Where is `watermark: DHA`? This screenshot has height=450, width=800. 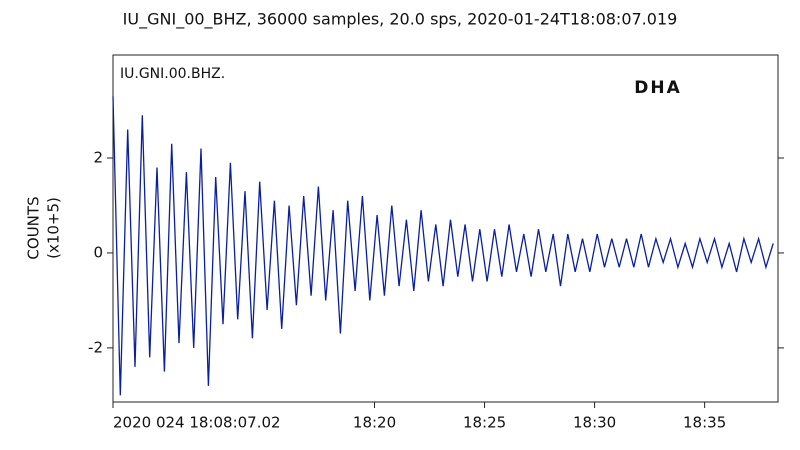 watermark: DHA is located at coordinates (658, 88).